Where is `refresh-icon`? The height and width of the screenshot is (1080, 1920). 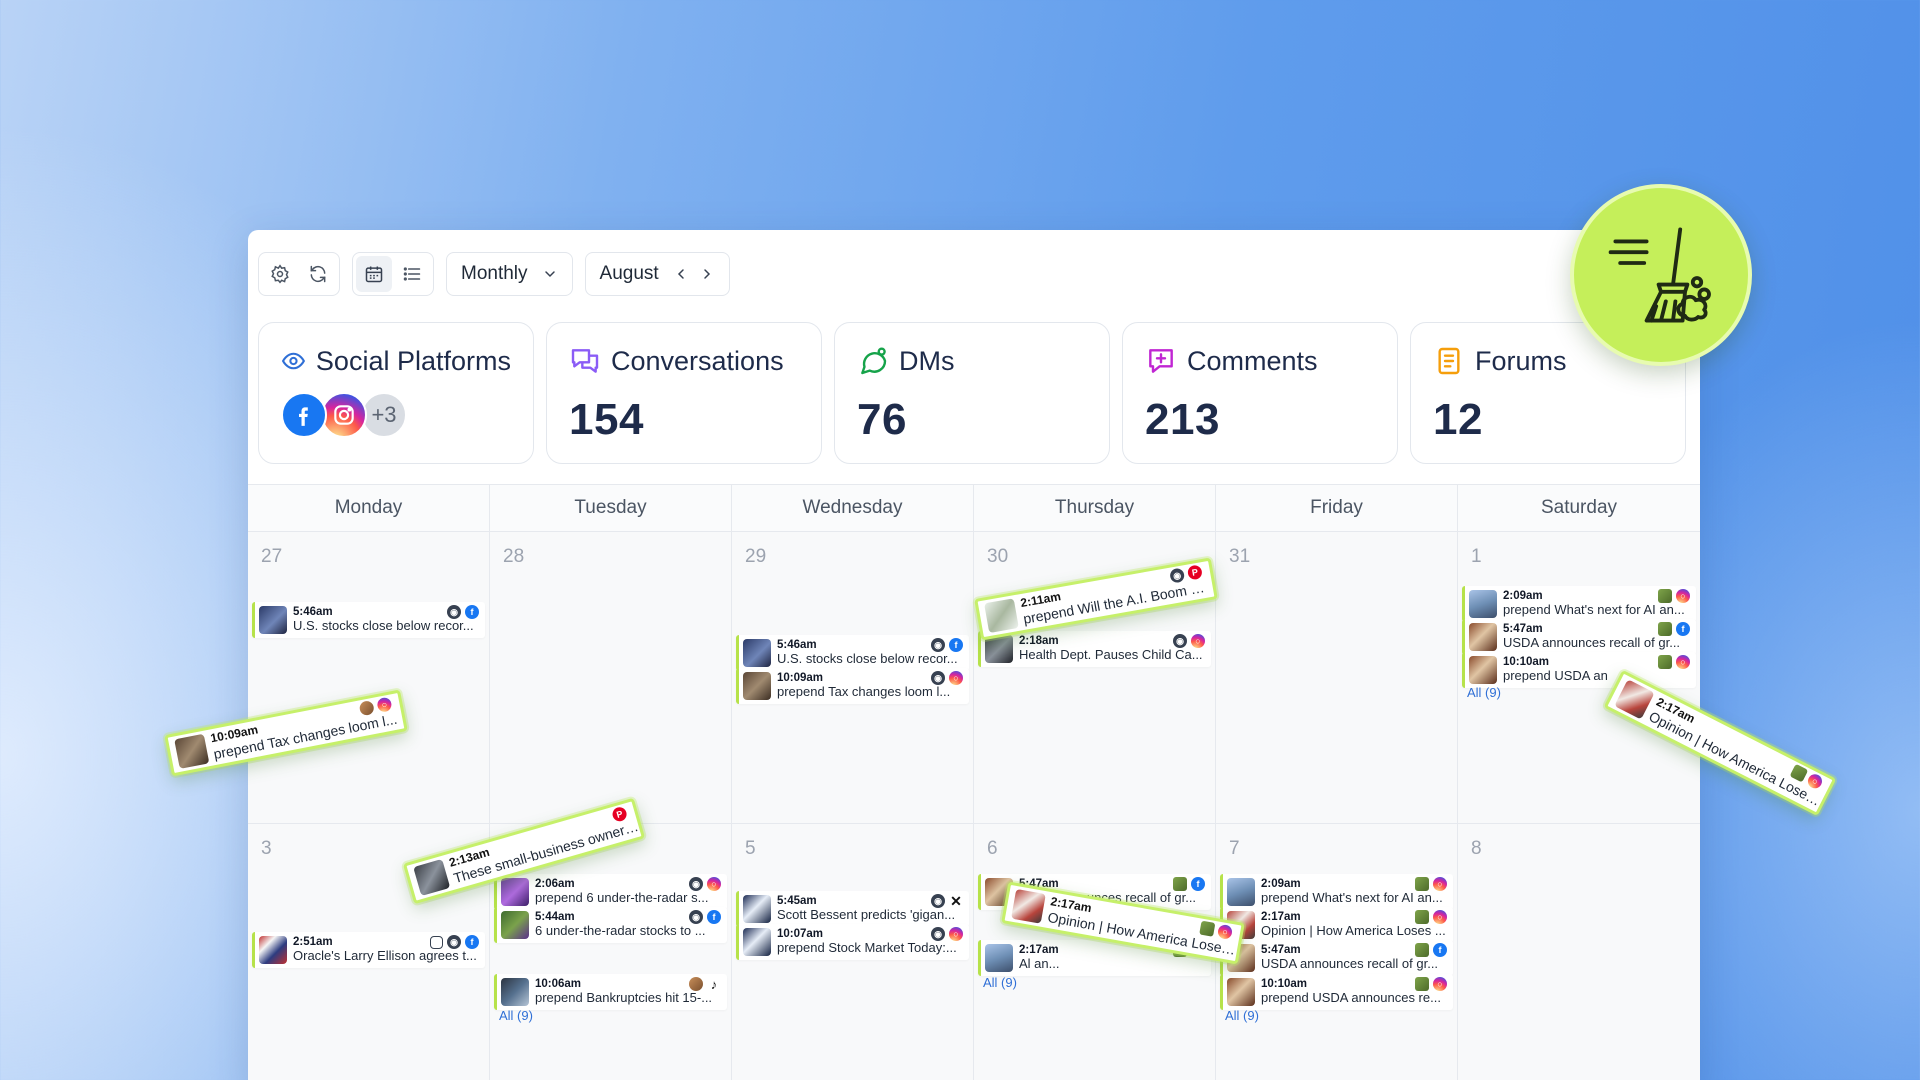 refresh-icon is located at coordinates (318, 274).